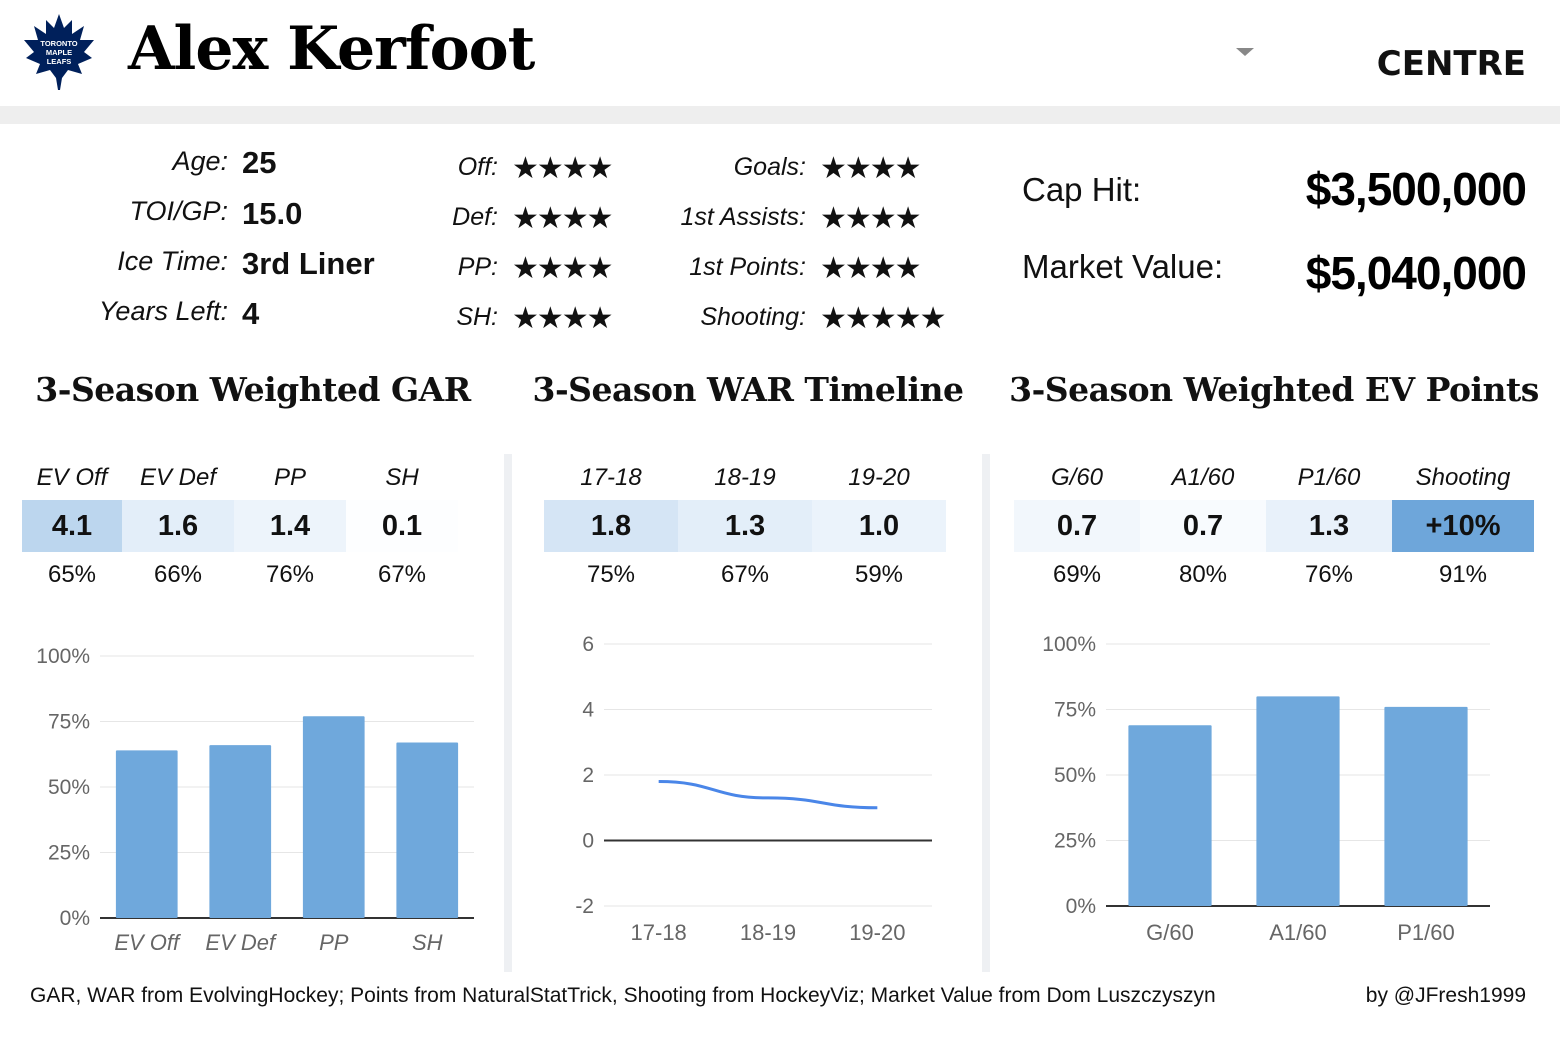  I want to click on war-value-1819: 1.3, so click(745, 526).